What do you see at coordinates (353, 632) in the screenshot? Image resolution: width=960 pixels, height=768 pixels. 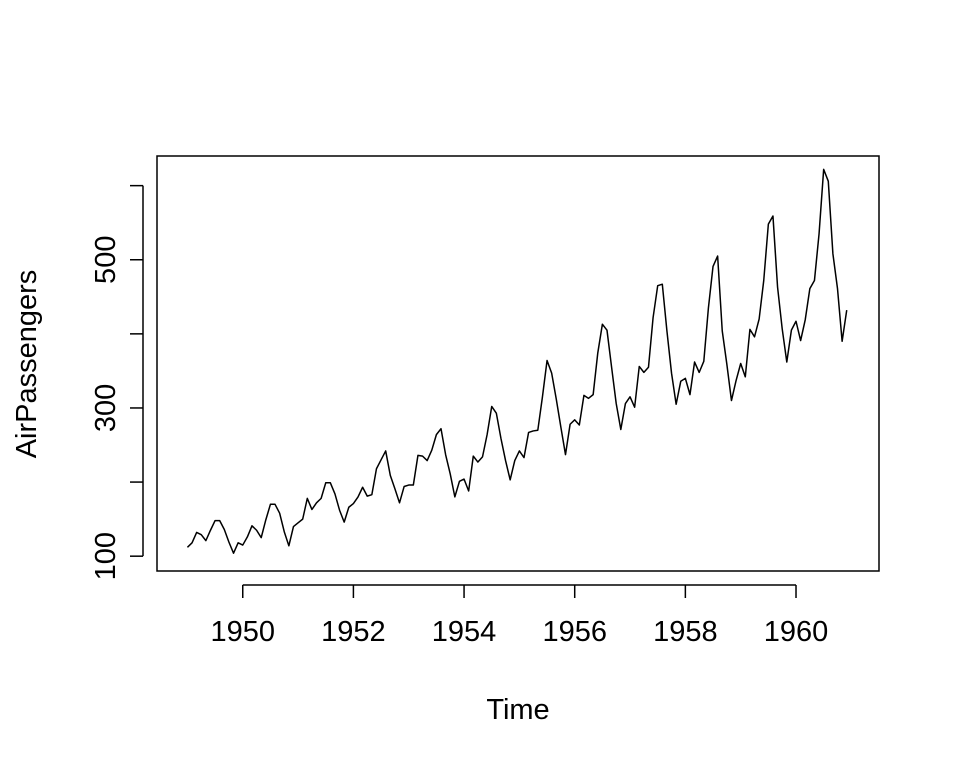 I see `x-tick-label: 1952` at bounding box center [353, 632].